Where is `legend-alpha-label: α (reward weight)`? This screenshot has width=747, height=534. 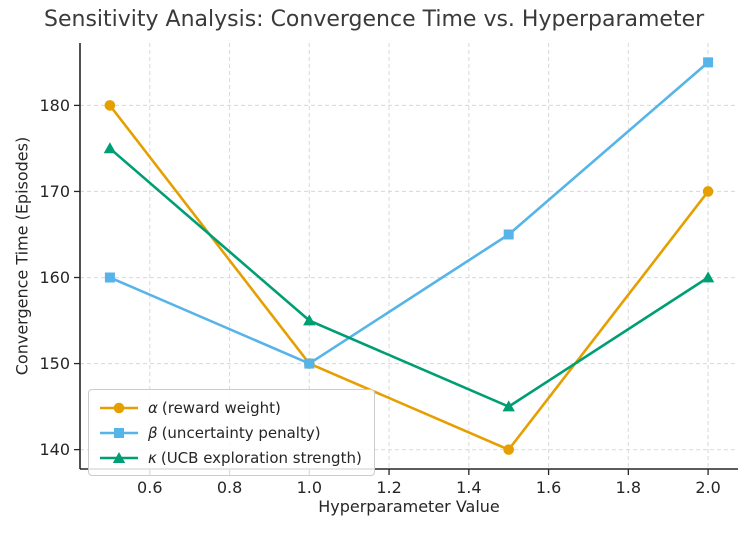
legend-alpha-label: α (reward weight) is located at coordinates (214, 408).